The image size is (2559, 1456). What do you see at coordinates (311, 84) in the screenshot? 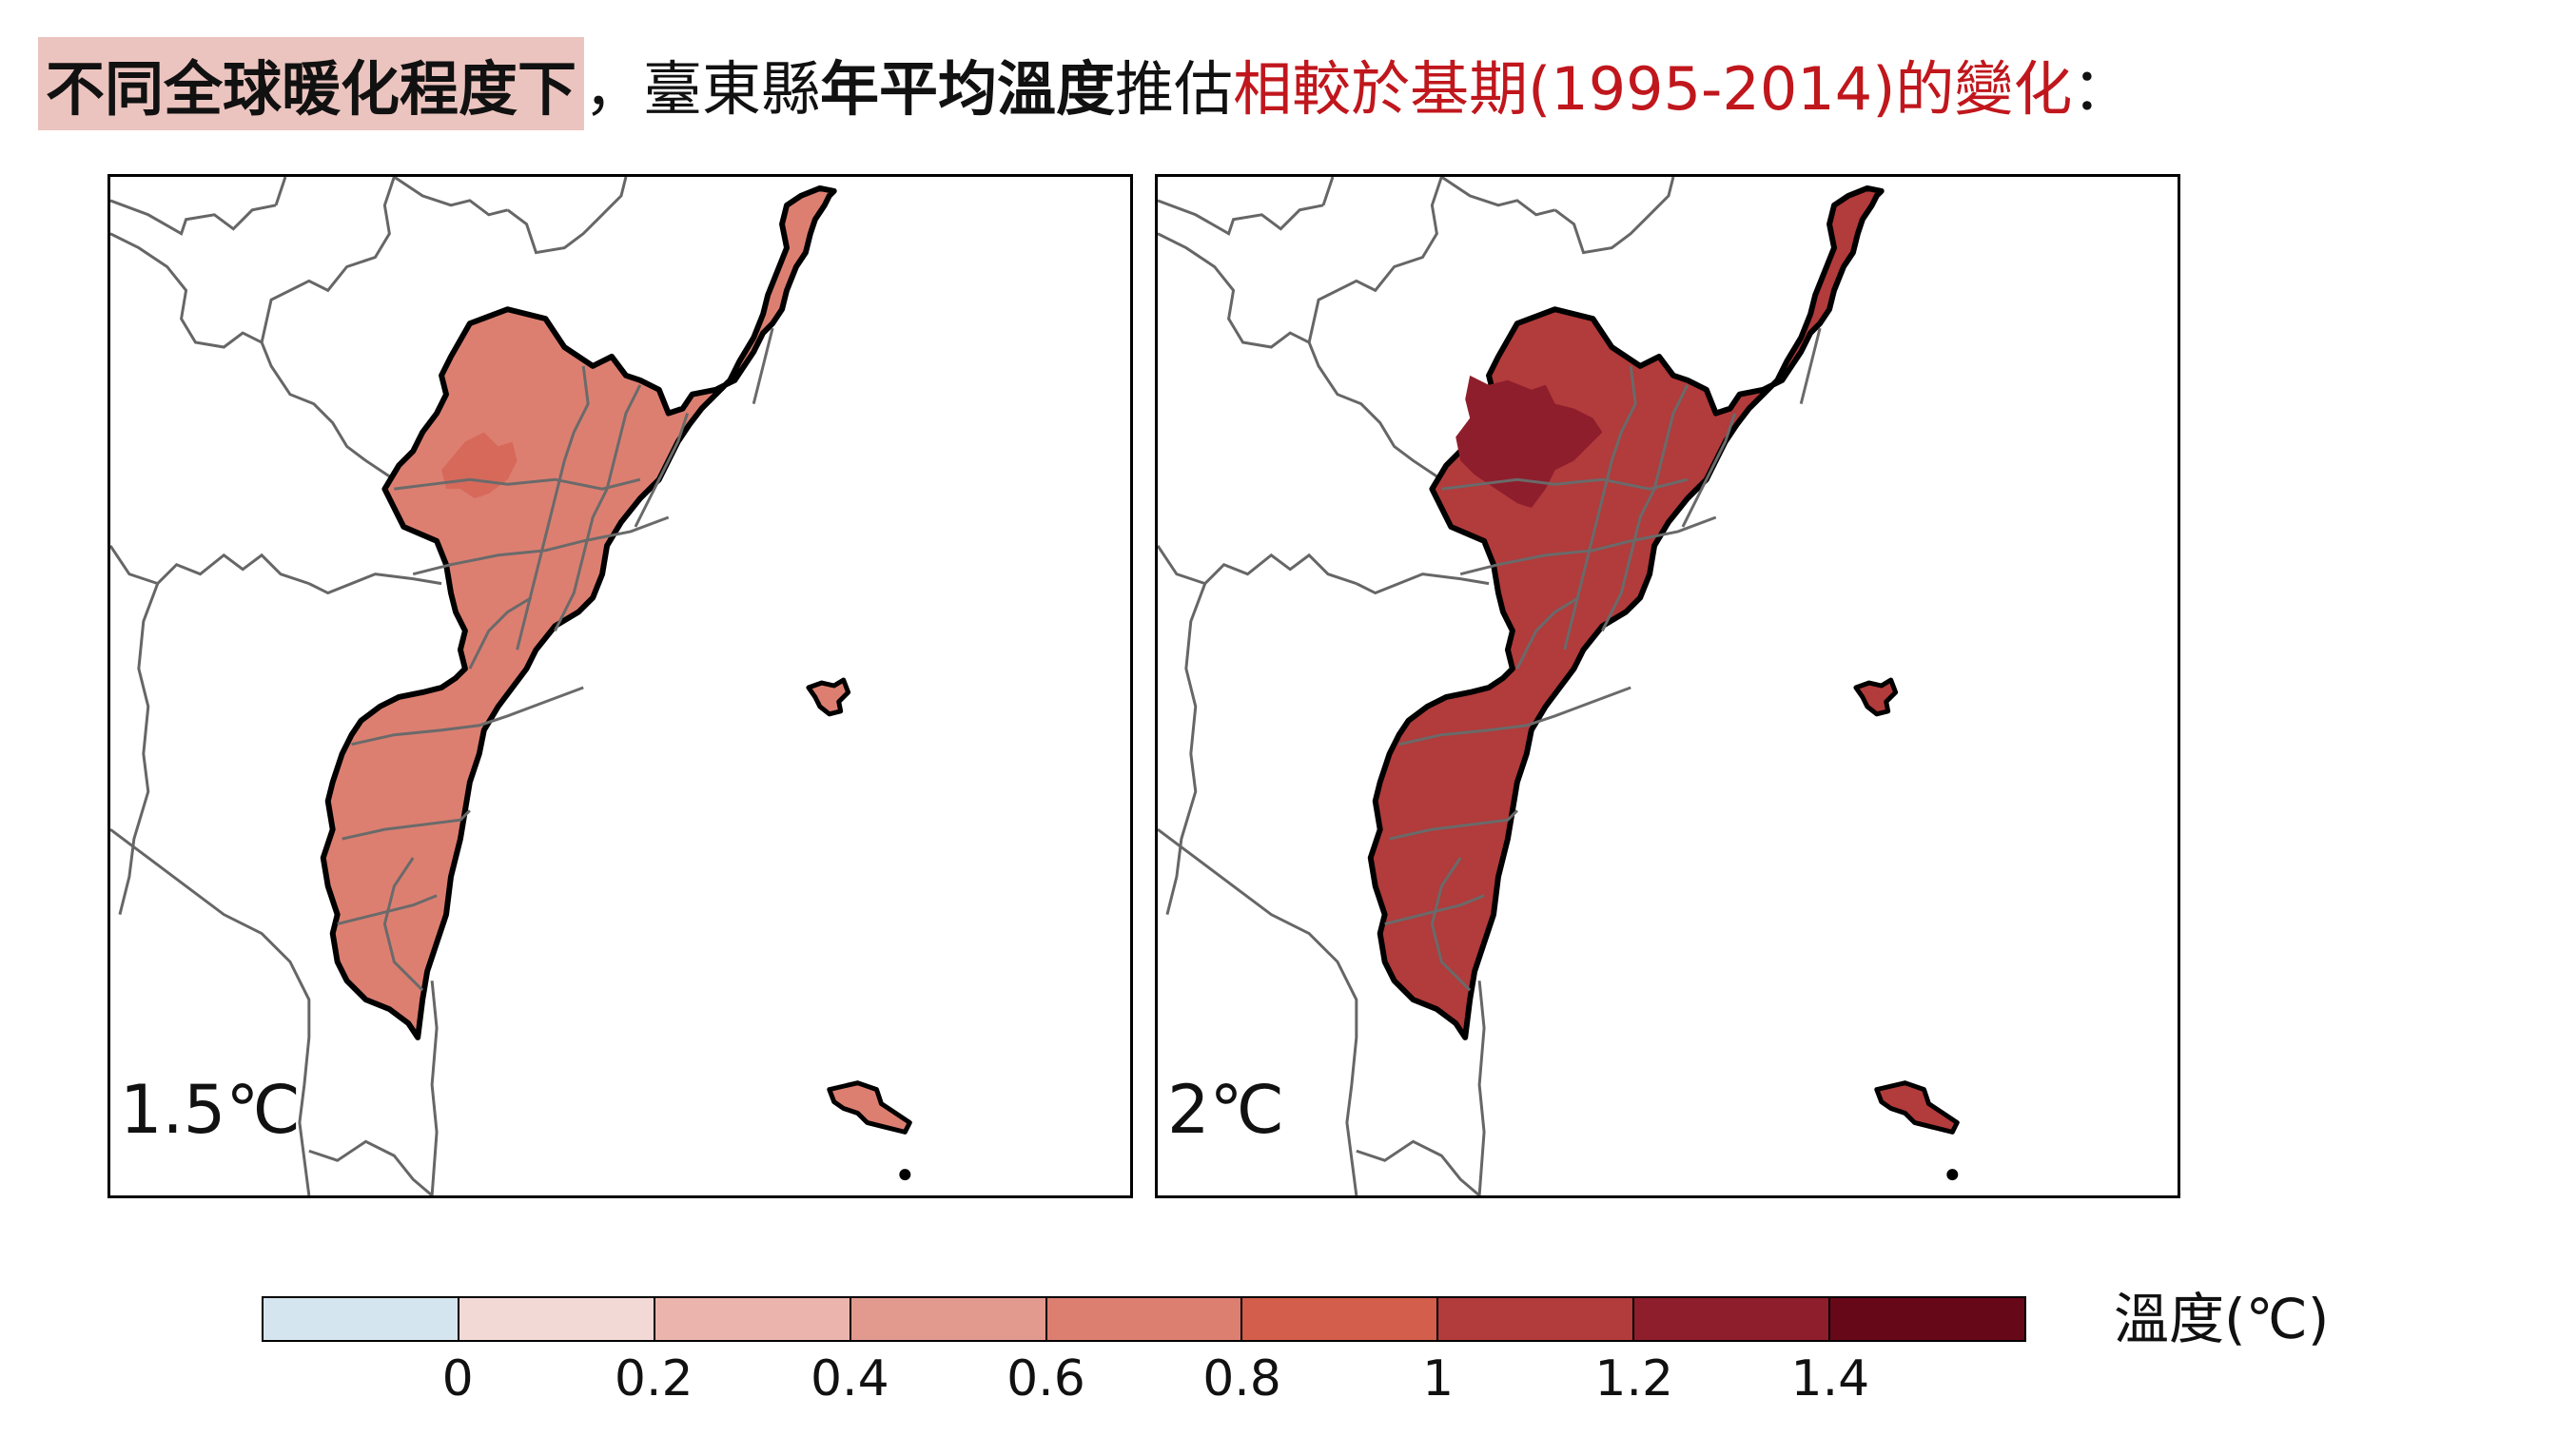
I see `title-highlight: 不同全球暖化程度下` at bounding box center [311, 84].